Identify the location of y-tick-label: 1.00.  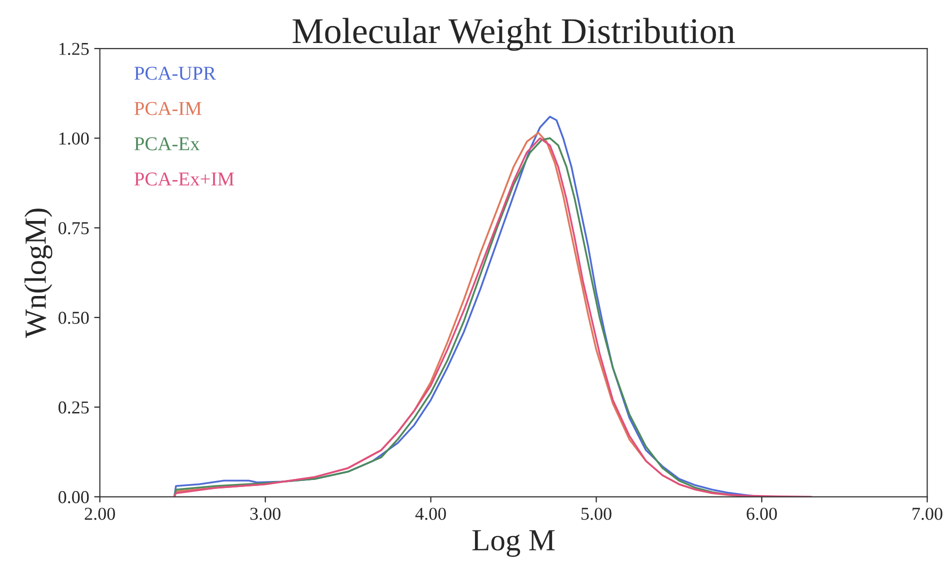
(74, 138).